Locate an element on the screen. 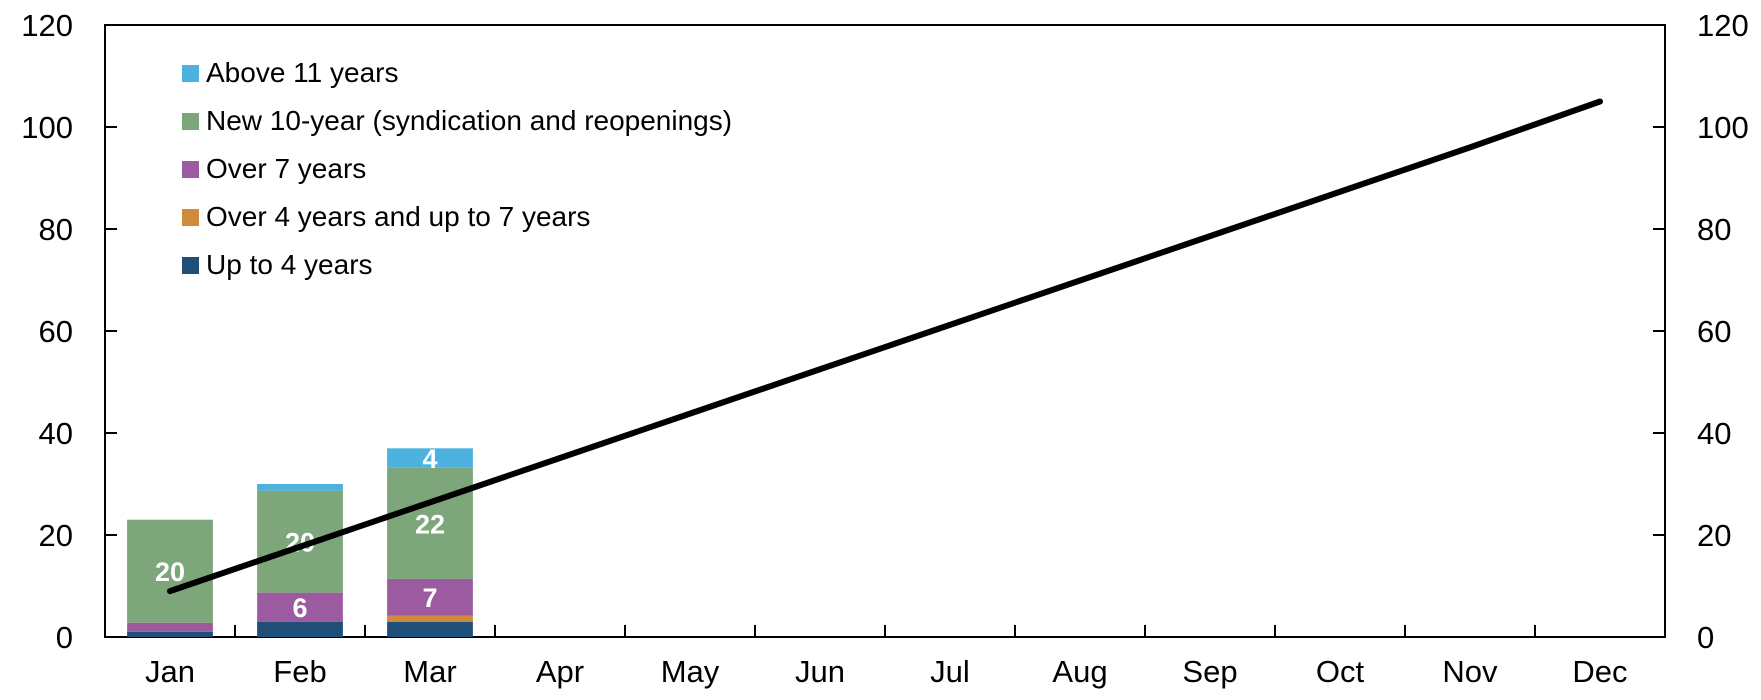 This screenshot has width=1761, height=700. x-tick-label: Feb is located at coordinates (299, 671).